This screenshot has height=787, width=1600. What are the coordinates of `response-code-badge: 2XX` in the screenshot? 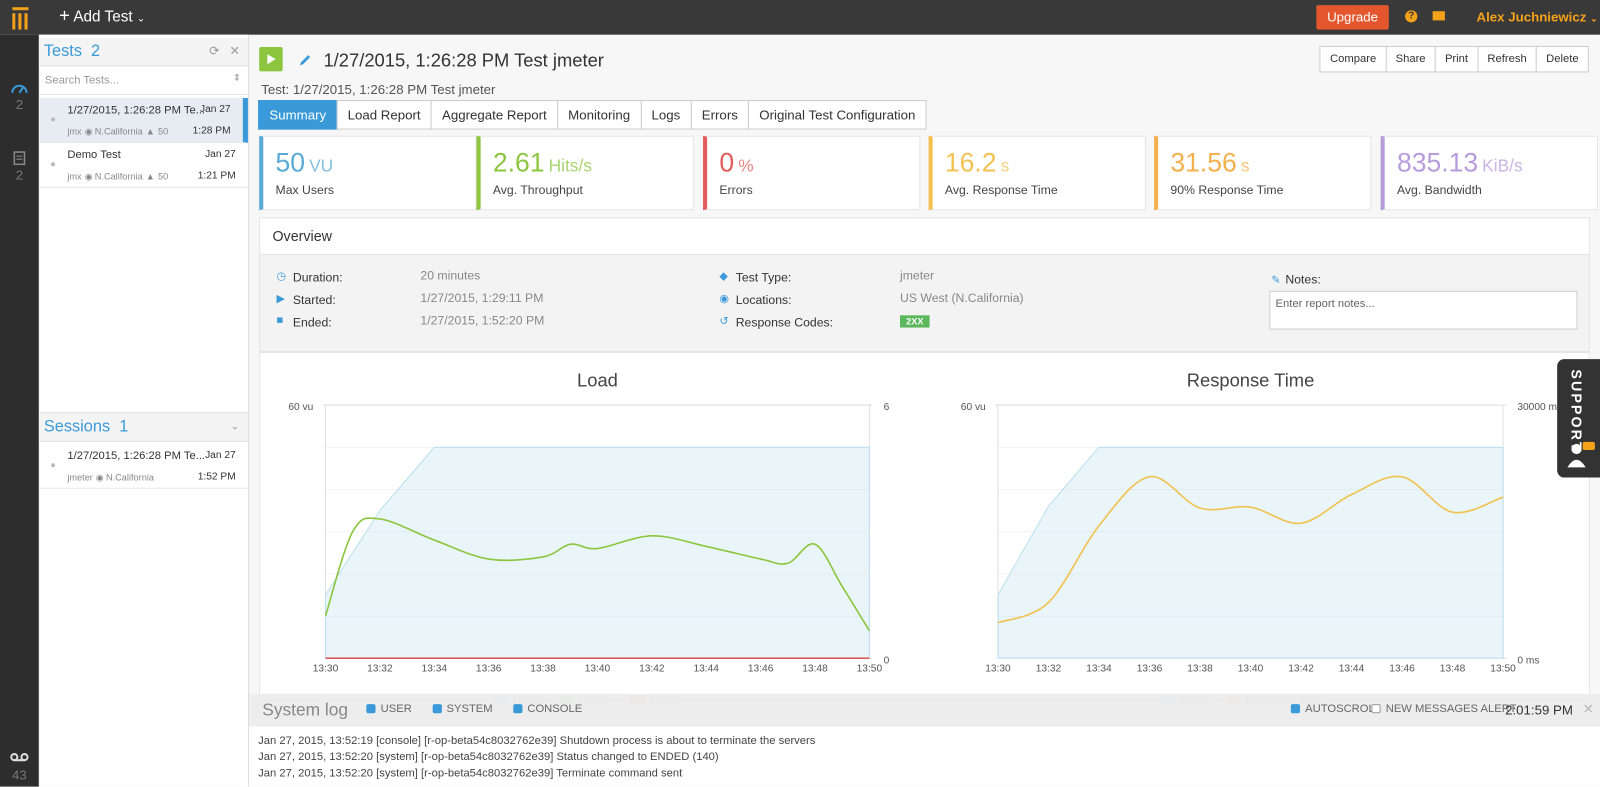 It's located at (915, 321).